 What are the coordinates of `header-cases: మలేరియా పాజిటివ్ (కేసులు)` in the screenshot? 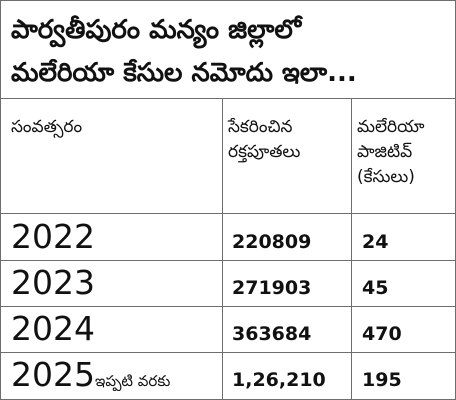 It's located at (390, 152).